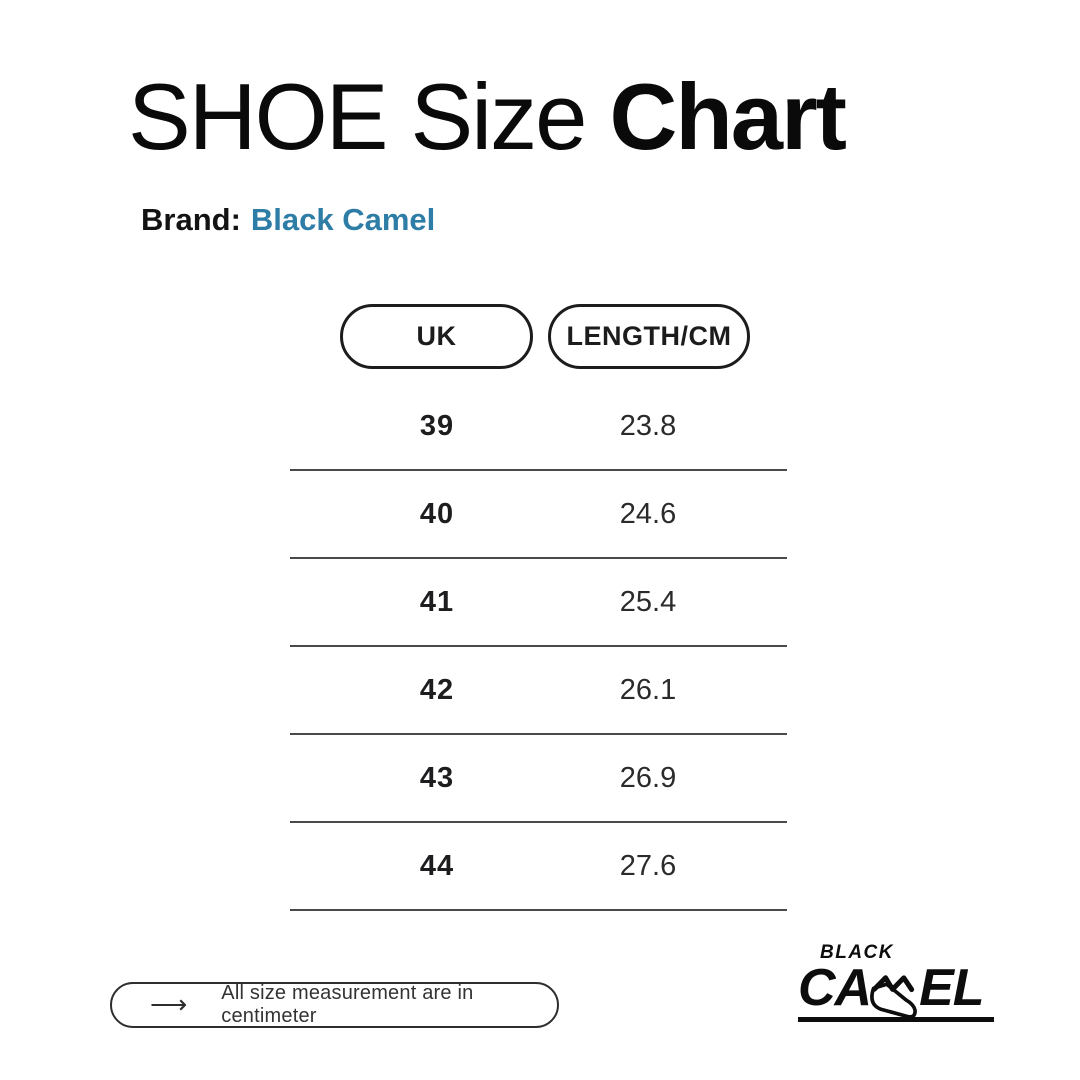 This screenshot has width=1080, height=1080. Describe the element at coordinates (437, 777) in the screenshot. I see `uk-size-cell: 43` at that location.